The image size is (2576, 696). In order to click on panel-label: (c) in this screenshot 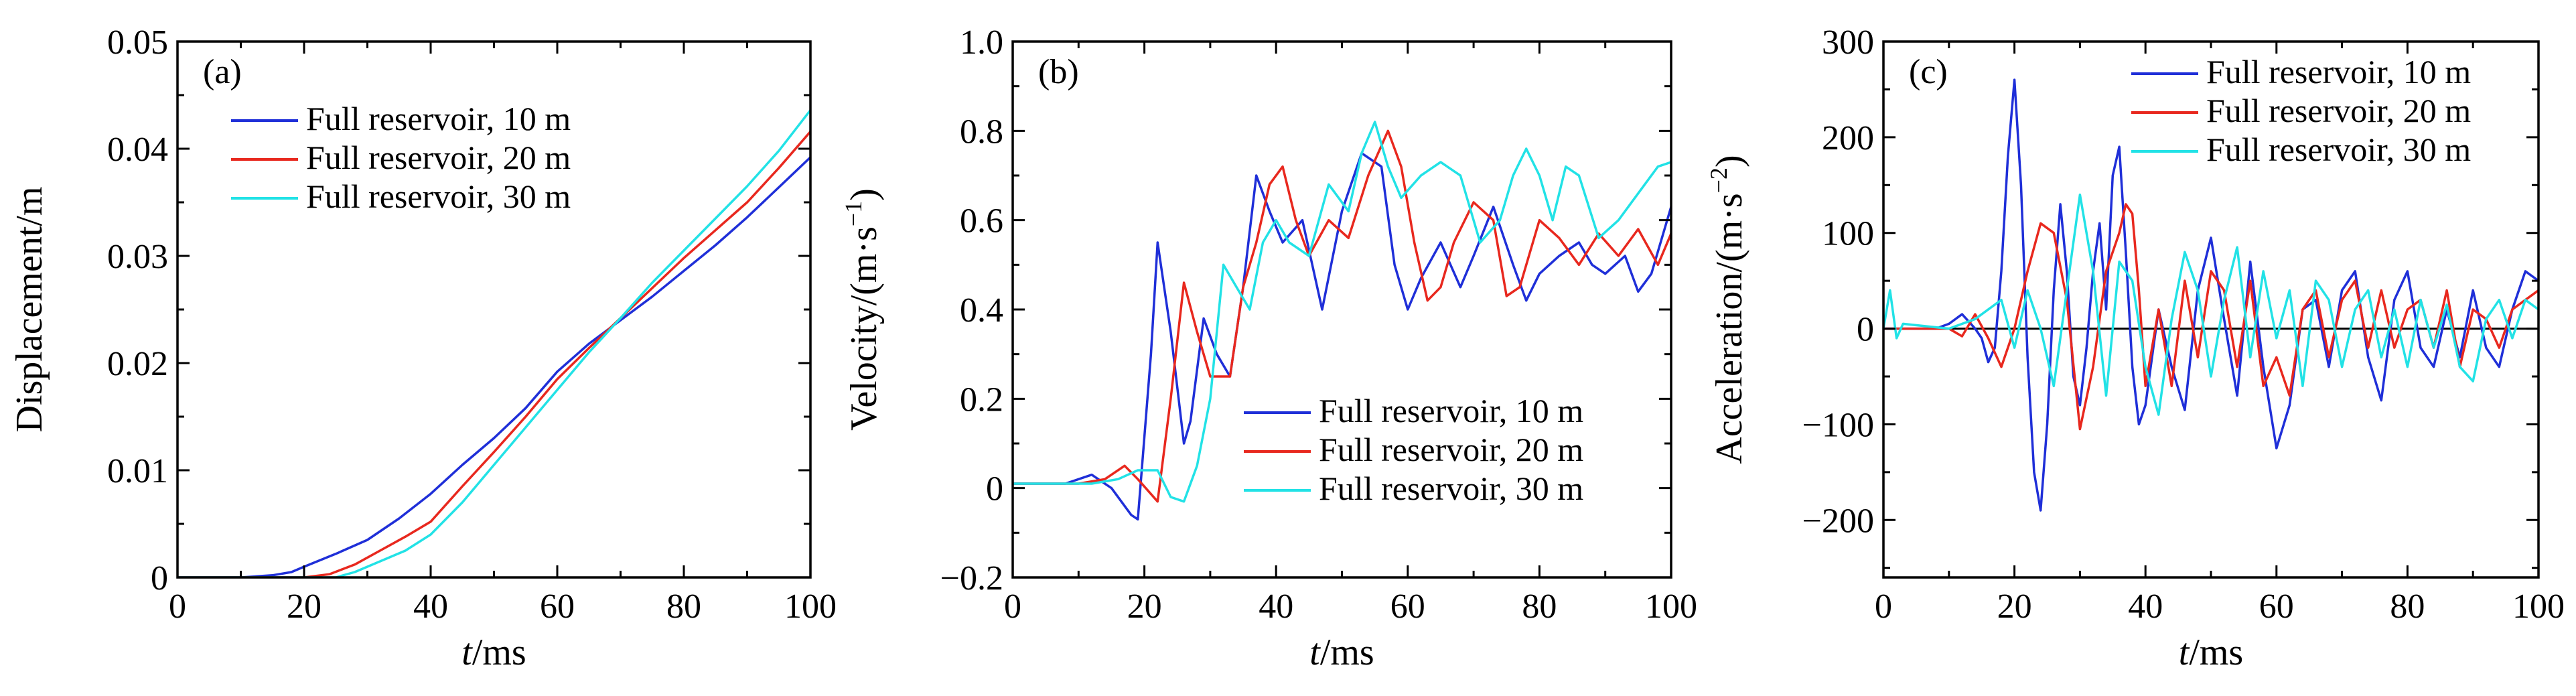, I will do `click(1928, 72)`.